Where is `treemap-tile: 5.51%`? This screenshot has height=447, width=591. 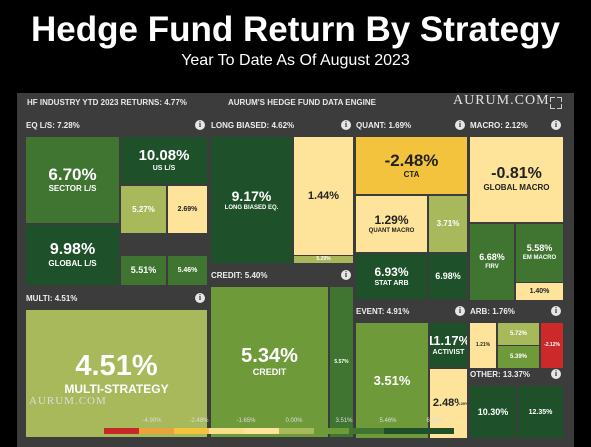
treemap-tile: 5.51% is located at coordinates (143, 270).